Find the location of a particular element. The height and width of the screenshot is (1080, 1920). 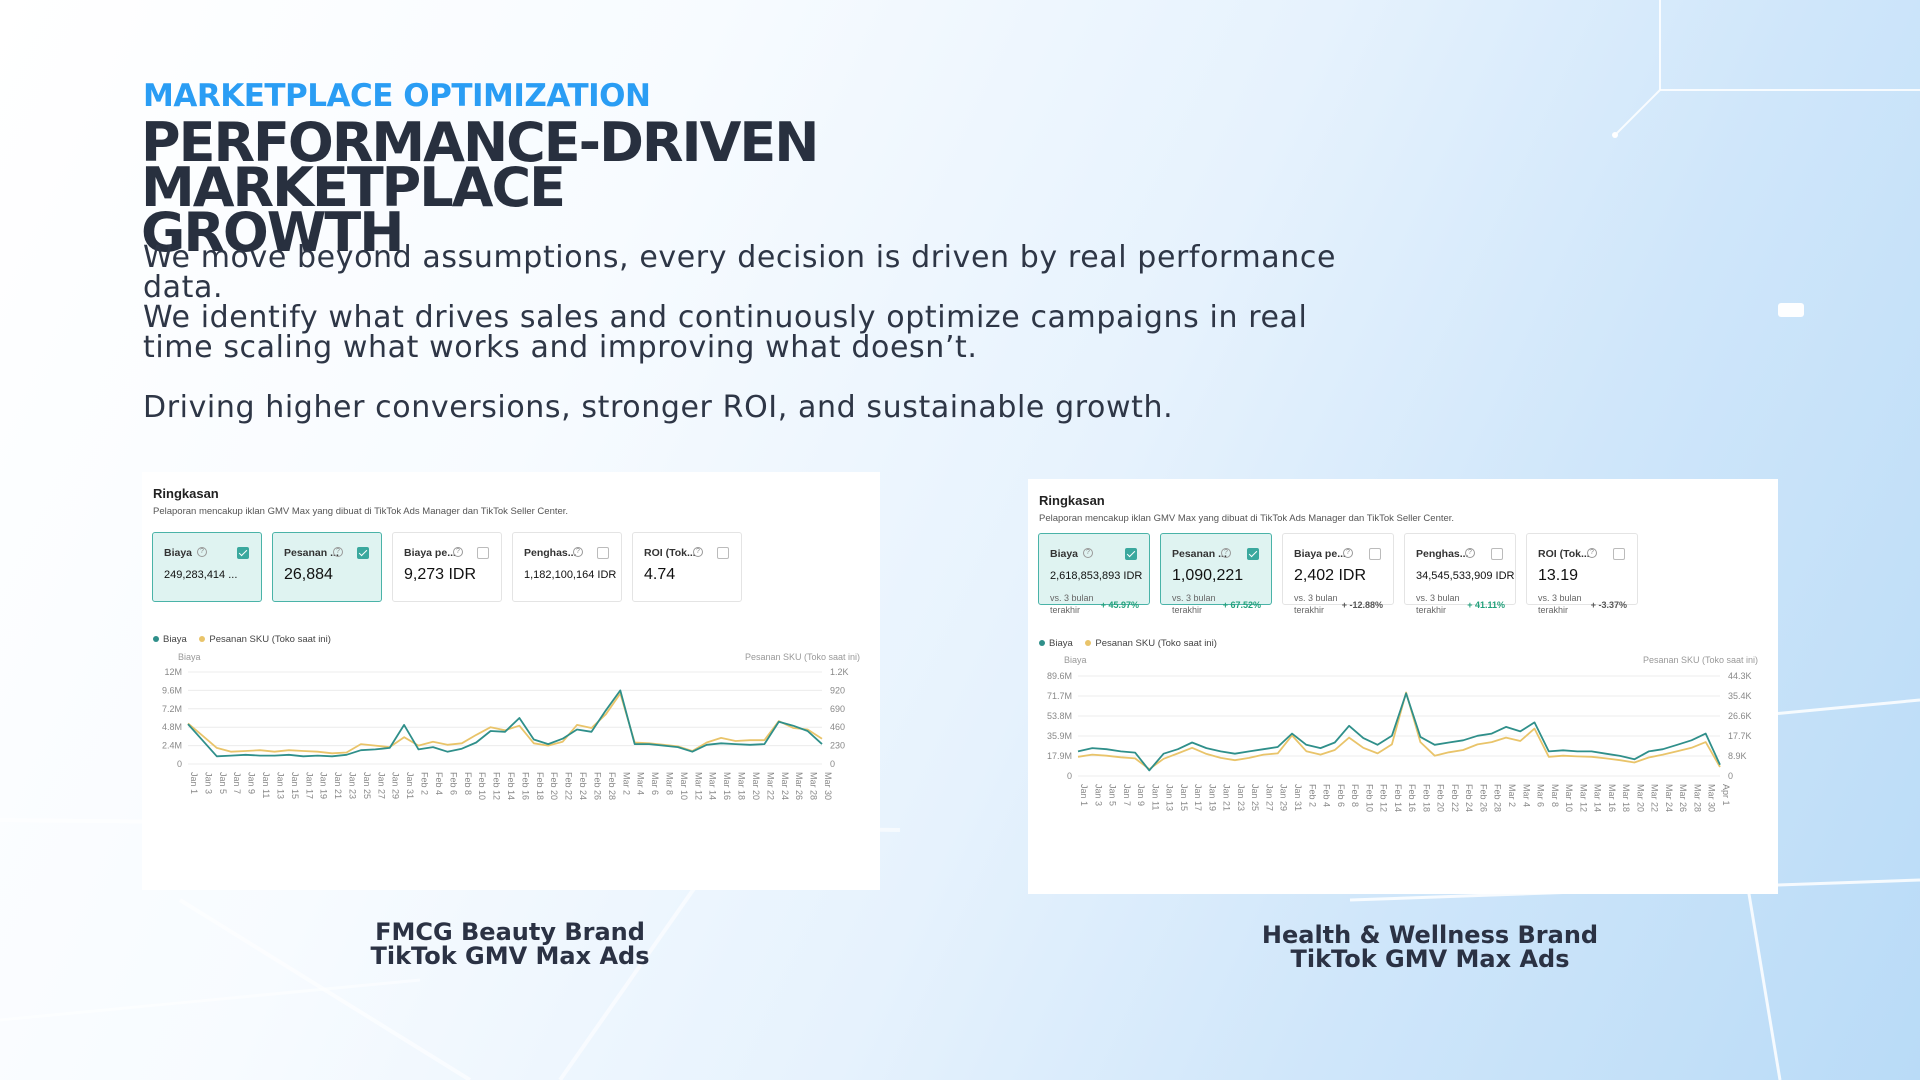

metric-value: 4.74 is located at coordinates (660, 574).